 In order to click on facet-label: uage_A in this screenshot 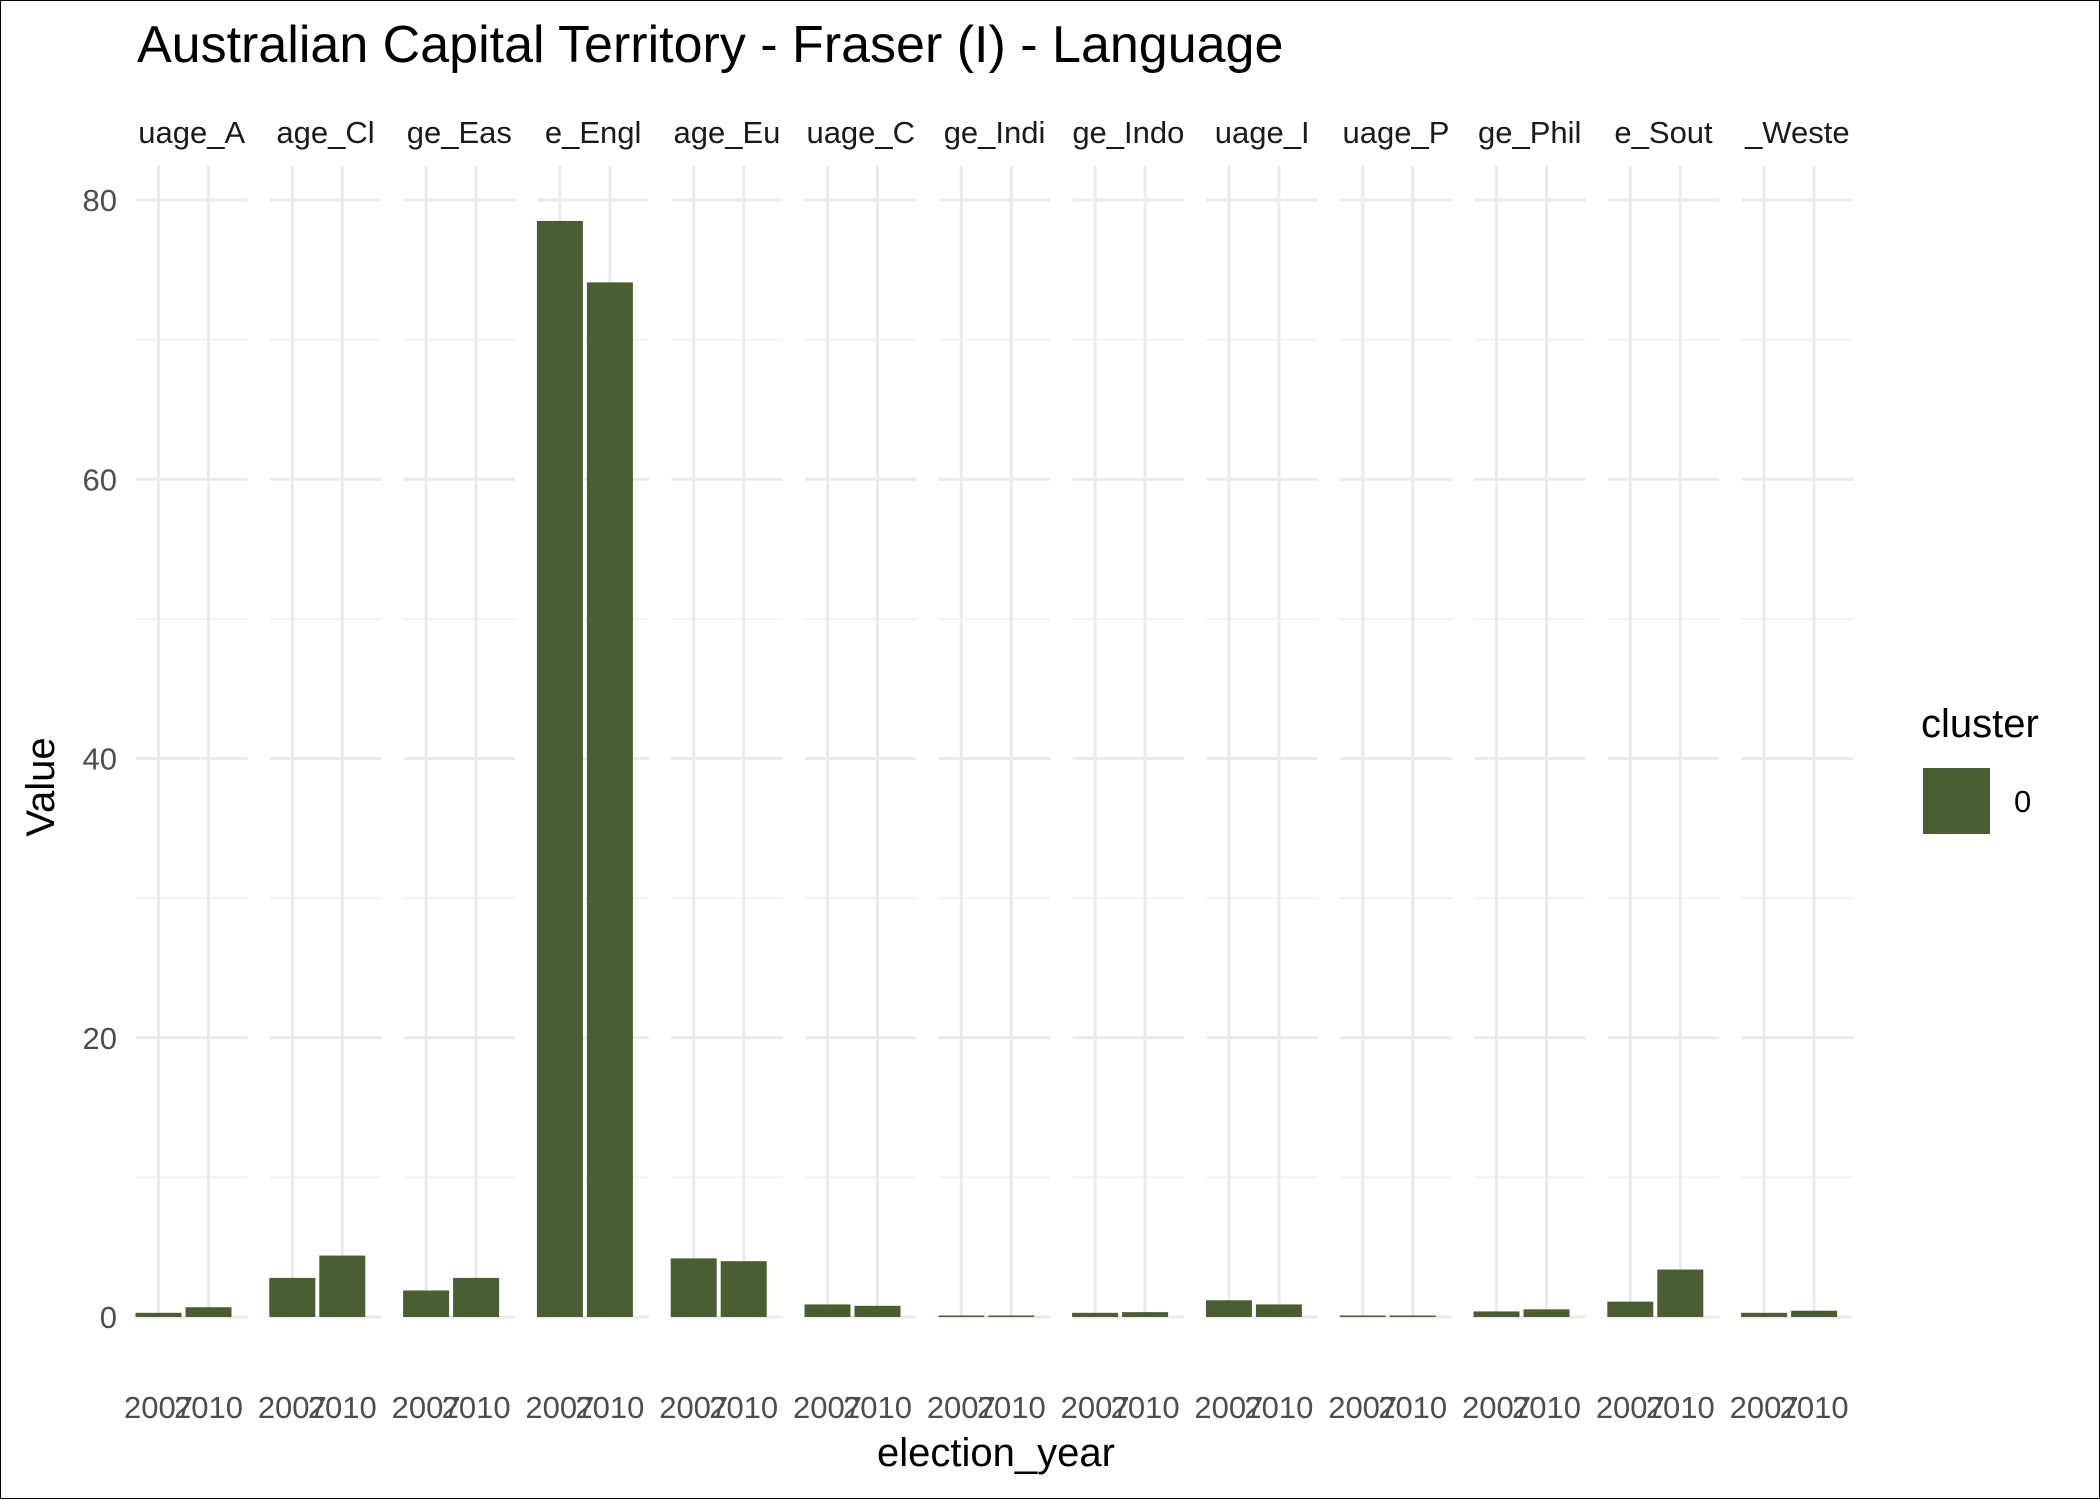, I will do `click(191, 132)`.